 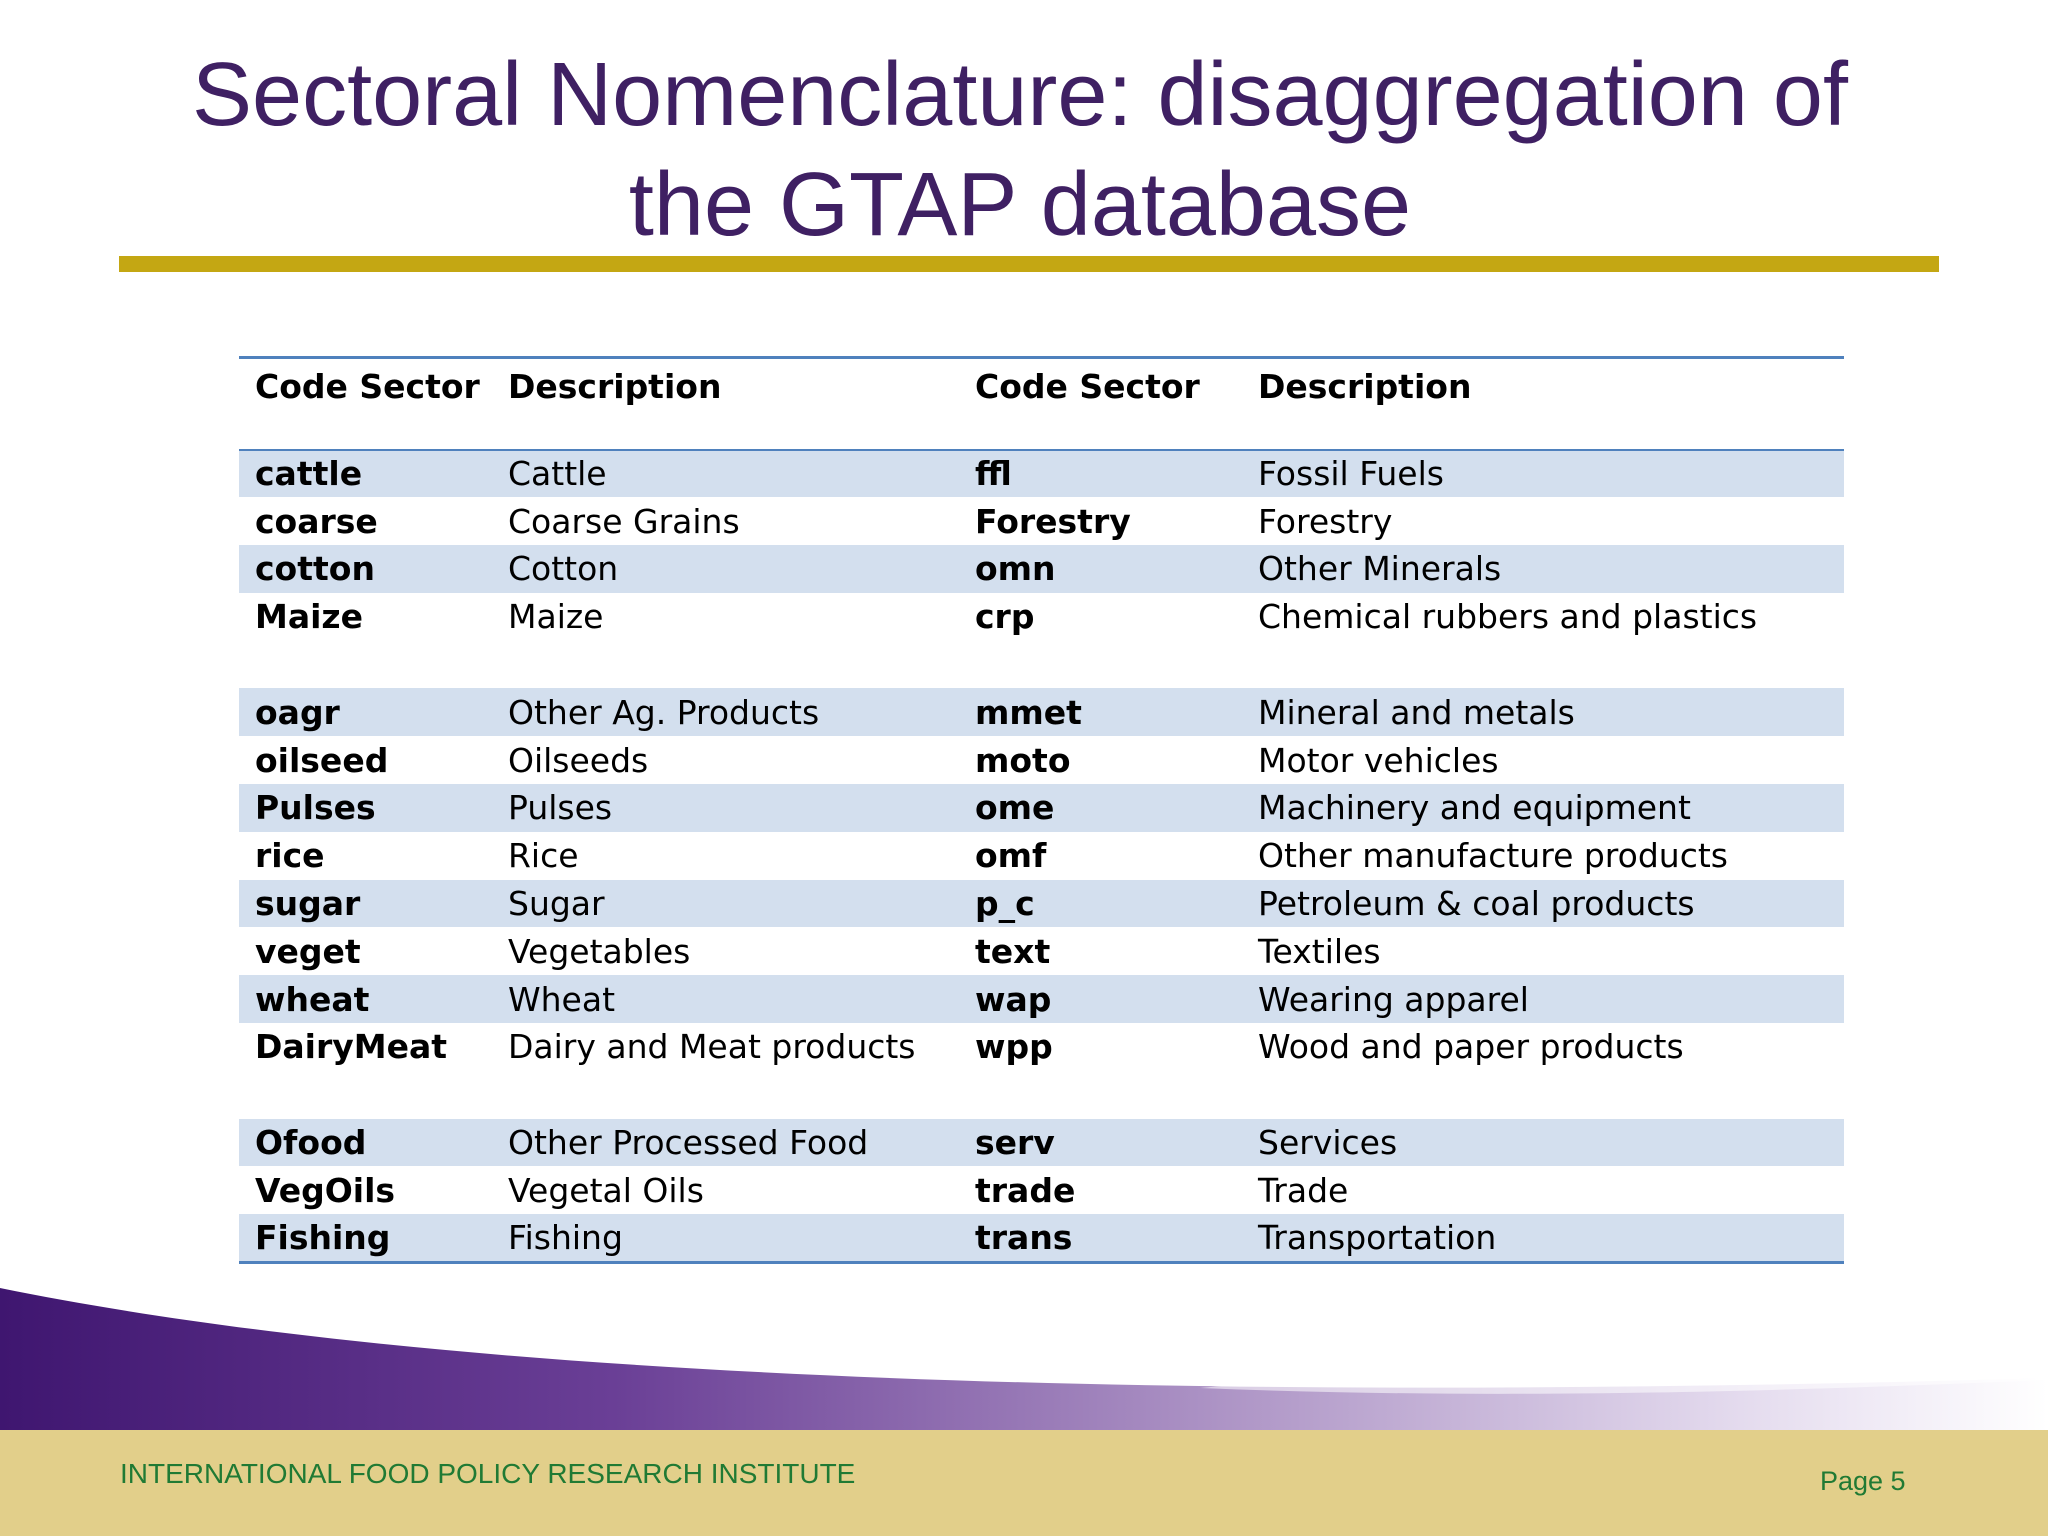 I want to click on code-cell: Maize, so click(x=309, y=616).